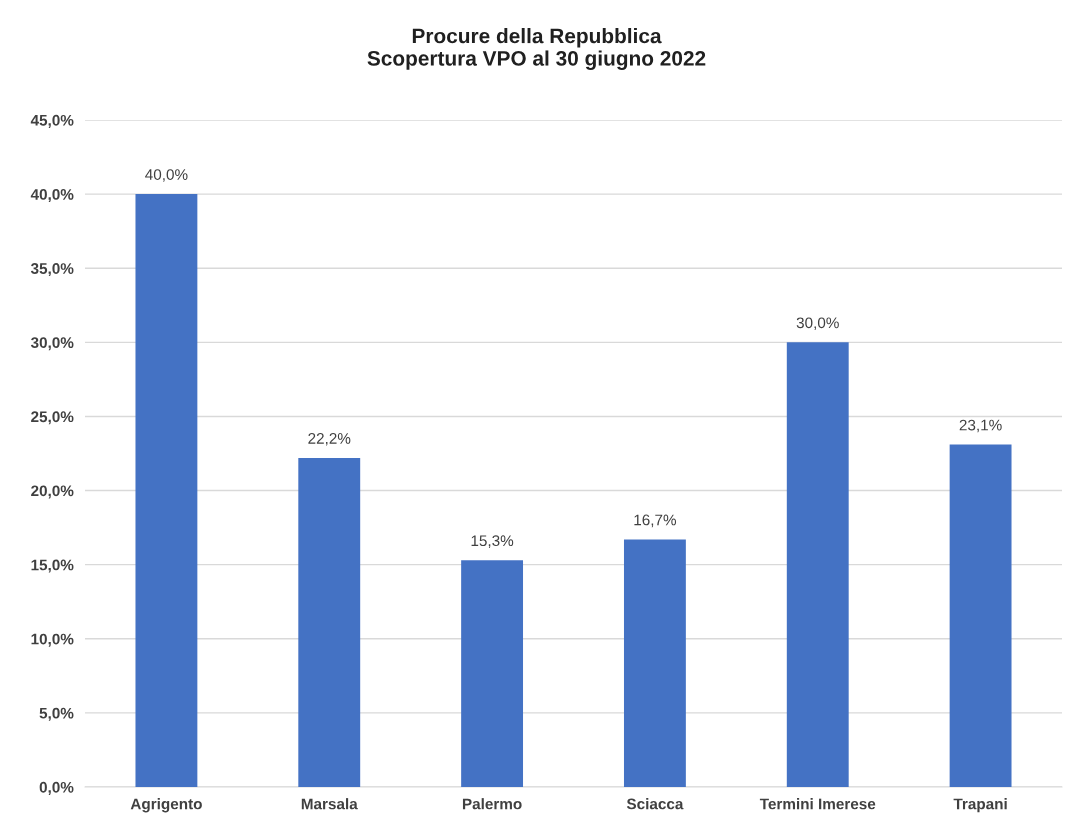  Describe the element at coordinates (492, 541) in the screenshot. I see `data-label: 15,3%` at that location.